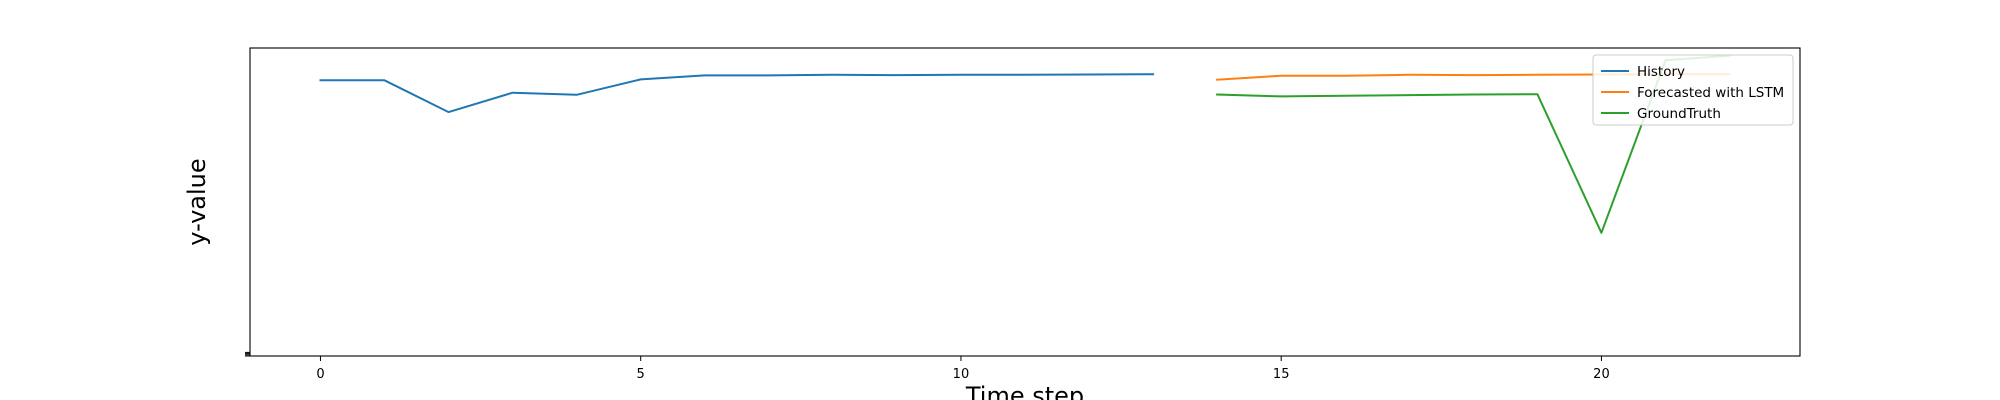 Image resolution: width=2000 pixels, height=400 pixels. I want to click on x-tick-label-3: 15, so click(1281, 374).